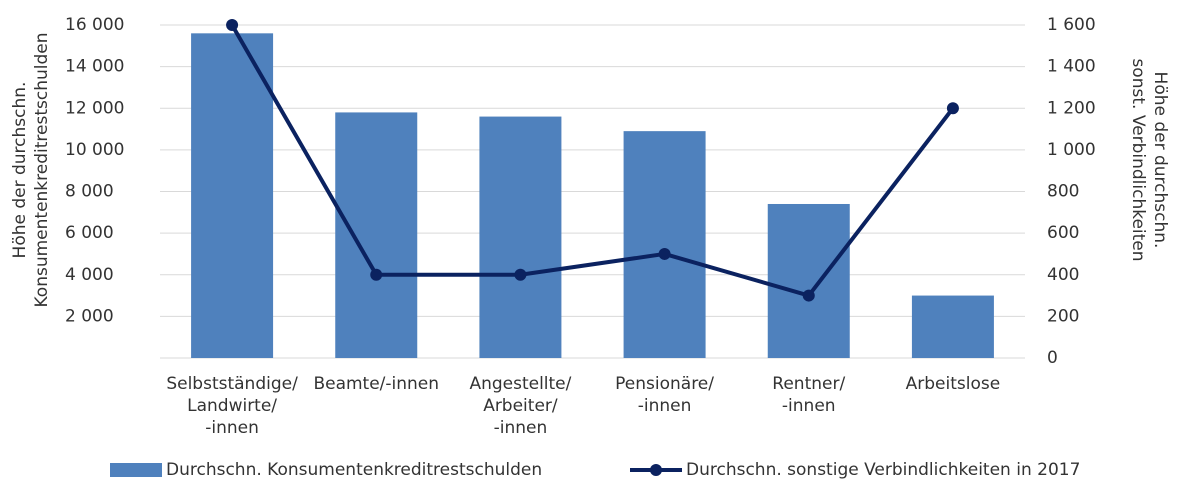  Describe the element at coordinates (94, 108) in the screenshot. I see `y-tick-label: 12 000` at that location.